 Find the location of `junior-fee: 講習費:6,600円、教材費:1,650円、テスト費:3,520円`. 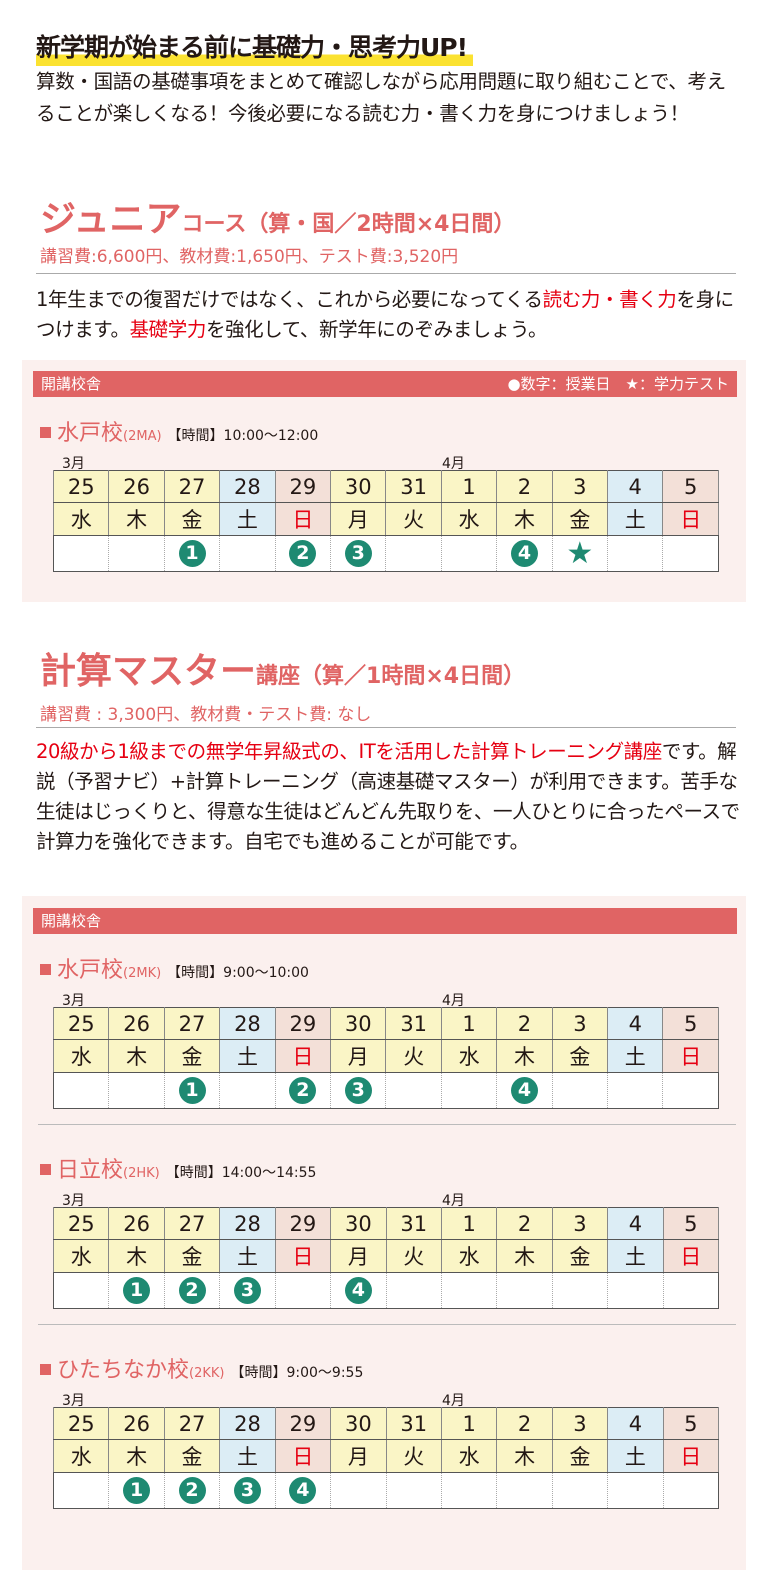

junior-fee: 講習費:6,600円、教材費:1,650円、テスト費:3,520円 is located at coordinates (249, 257).